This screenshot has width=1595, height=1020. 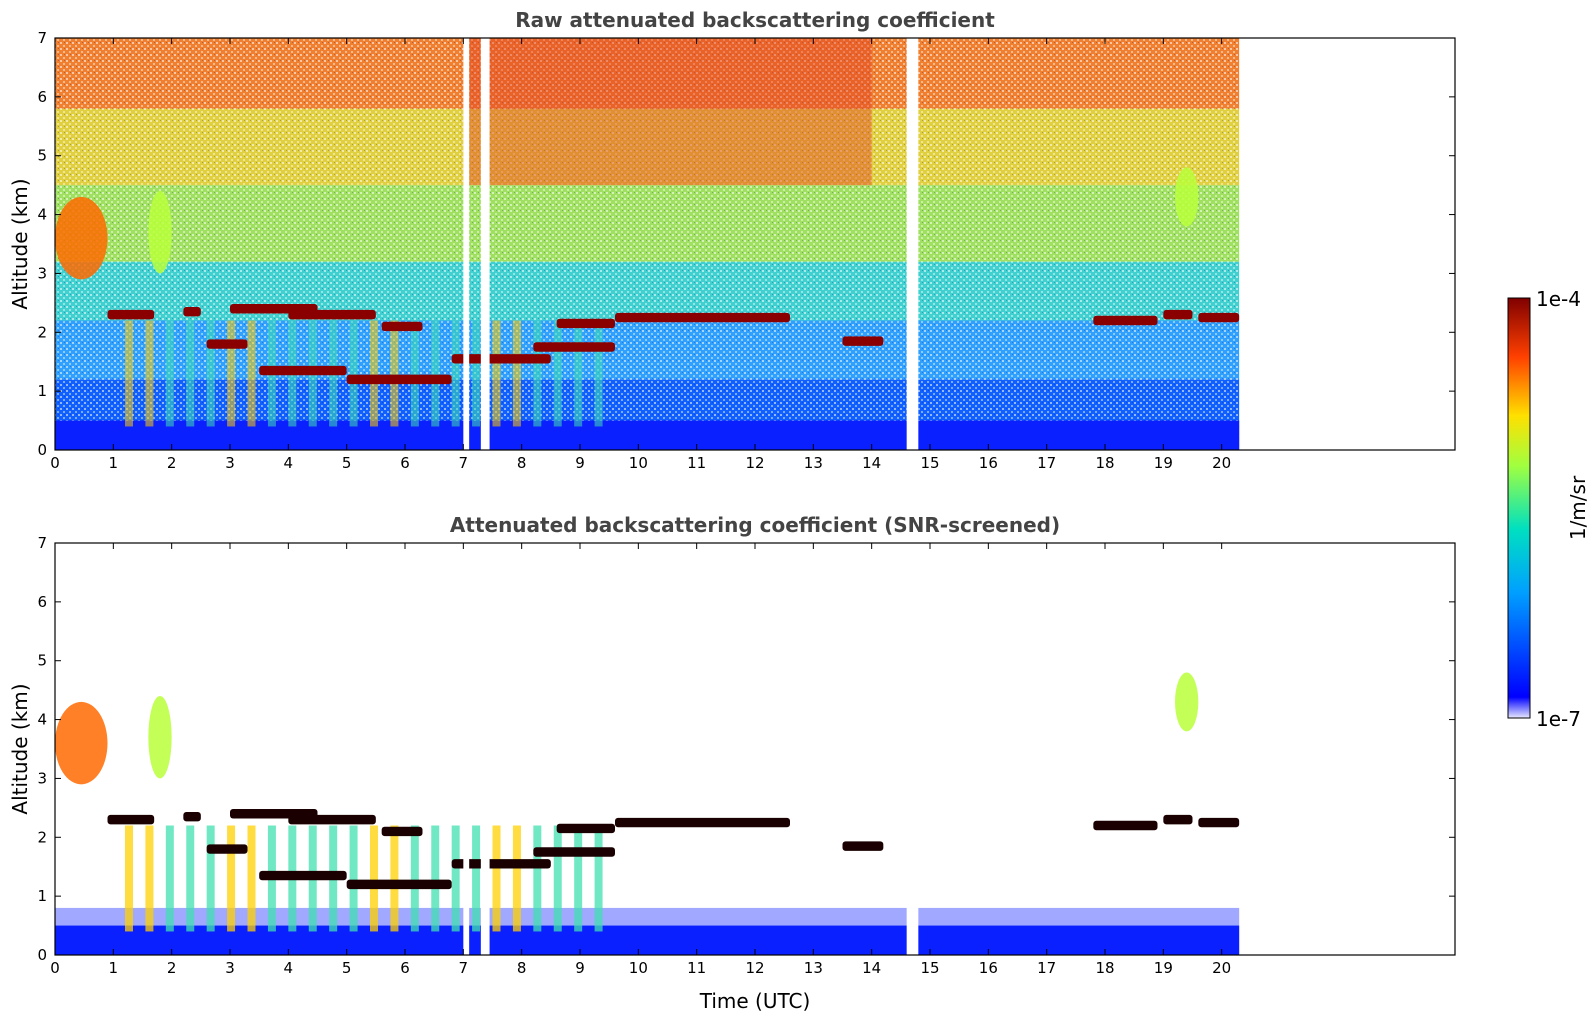 I want to click on x-tick-label: 4, so click(x=289, y=968).